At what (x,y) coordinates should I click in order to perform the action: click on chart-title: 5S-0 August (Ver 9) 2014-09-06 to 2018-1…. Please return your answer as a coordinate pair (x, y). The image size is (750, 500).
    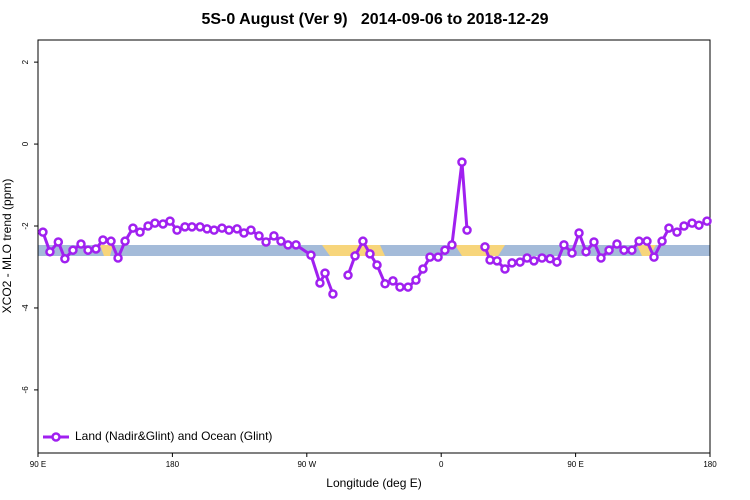
    Looking at the image, I should click on (374, 19).